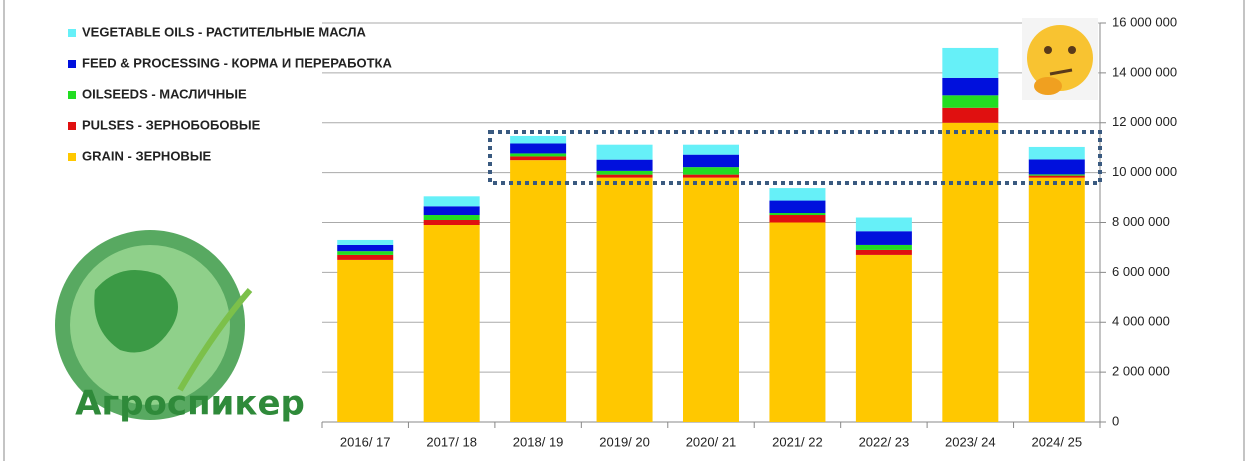 The height and width of the screenshot is (461, 1248). Describe the element at coordinates (365, 441) in the screenshot. I see `x-tick-label: 2016/ 17` at that location.